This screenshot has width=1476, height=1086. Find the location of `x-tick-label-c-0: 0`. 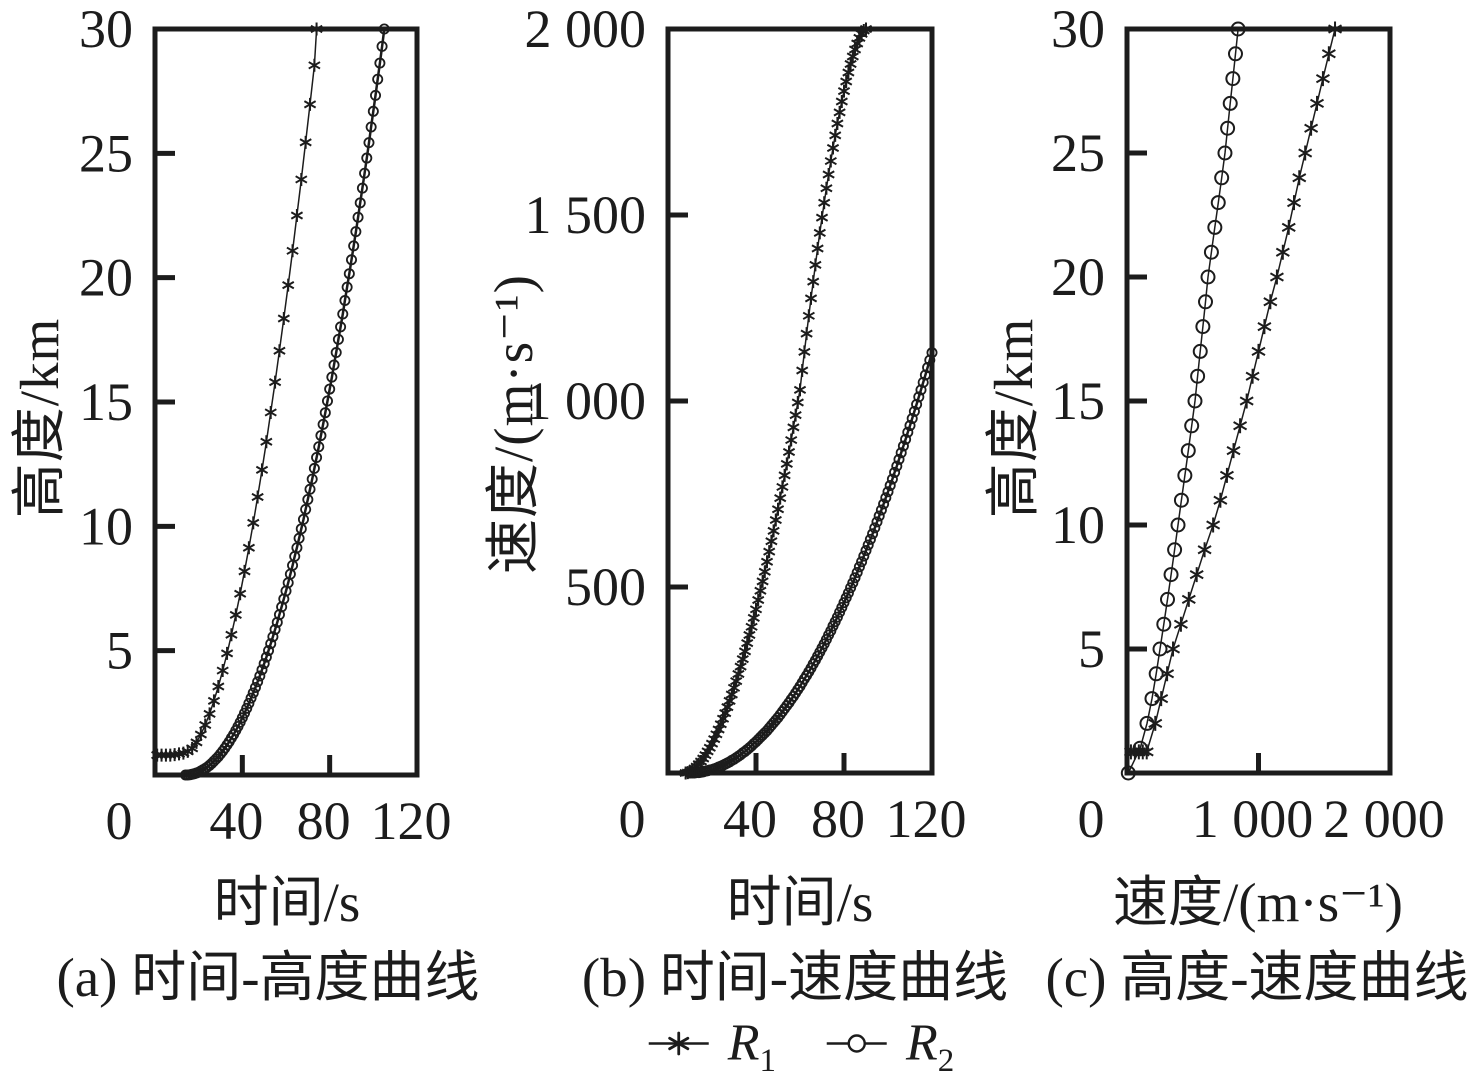

x-tick-label-c-0: 0 is located at coordinates (1091, 819).